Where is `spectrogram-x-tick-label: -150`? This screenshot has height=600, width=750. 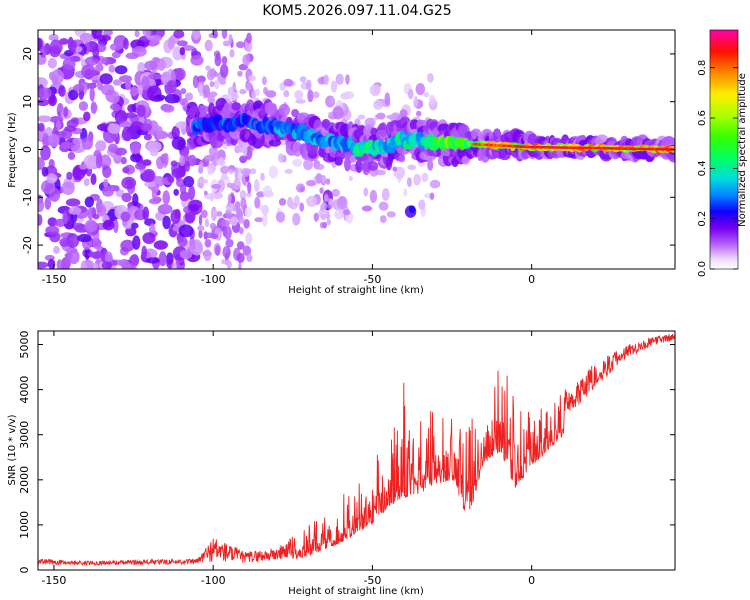 spectrogram-x-tick-label: -150 is located at coordinates (53, 279).